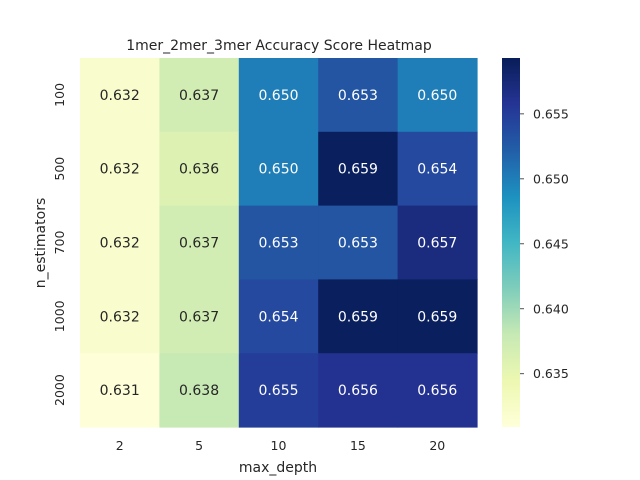 Image resolution: width=640 pixels, height=480 pixels. I want to click on y-axis-ticks: 100 500 700 1000 2000, so click(59, 244).